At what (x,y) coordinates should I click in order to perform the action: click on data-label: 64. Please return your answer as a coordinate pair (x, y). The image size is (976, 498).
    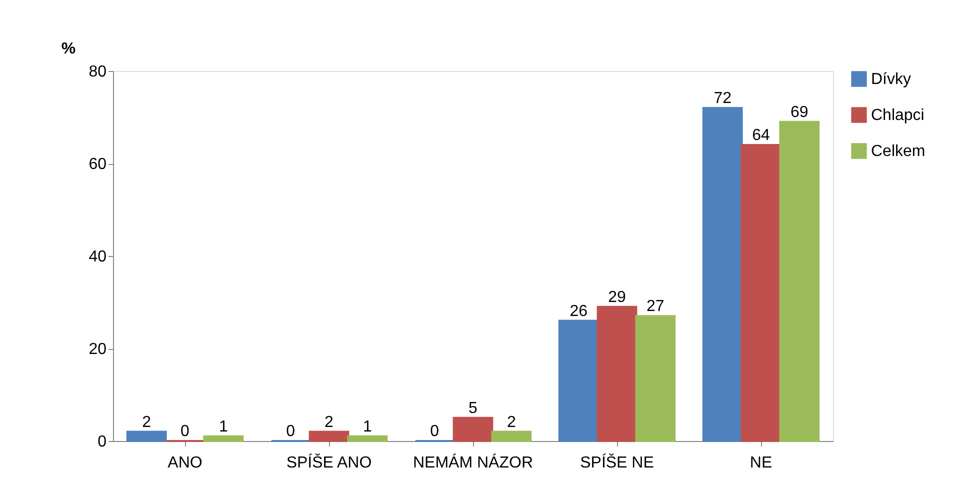
    Looking at the image, I should click on (761, 135).